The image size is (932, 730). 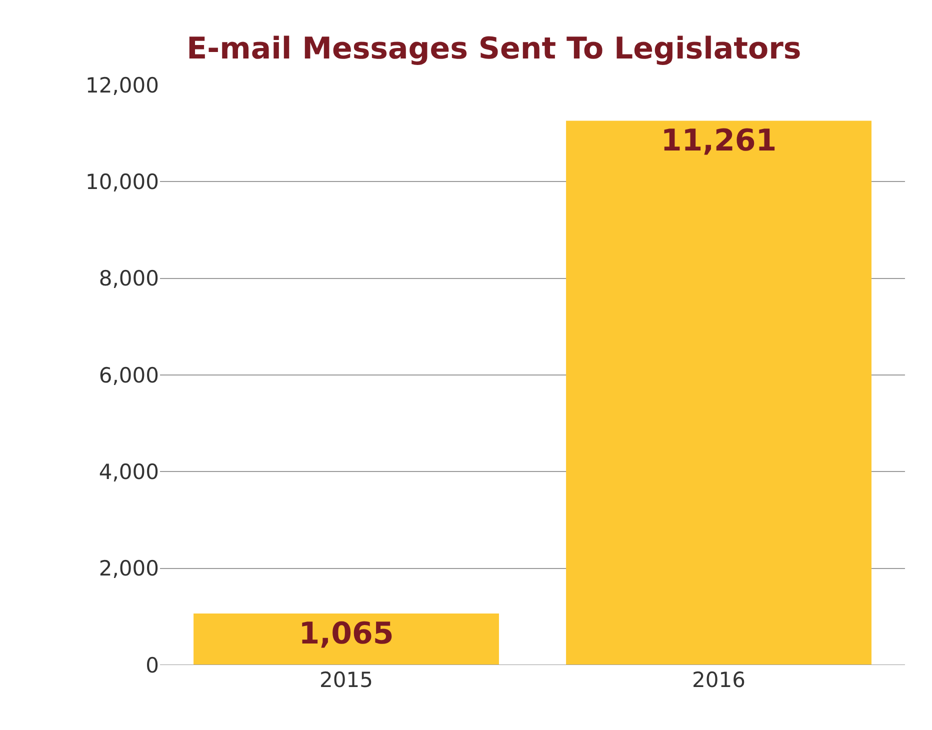 What do you see at coordinates (719, 680) in the screenshot?
I see `x-tick-label: 2016` at bounding box center [719, 680].